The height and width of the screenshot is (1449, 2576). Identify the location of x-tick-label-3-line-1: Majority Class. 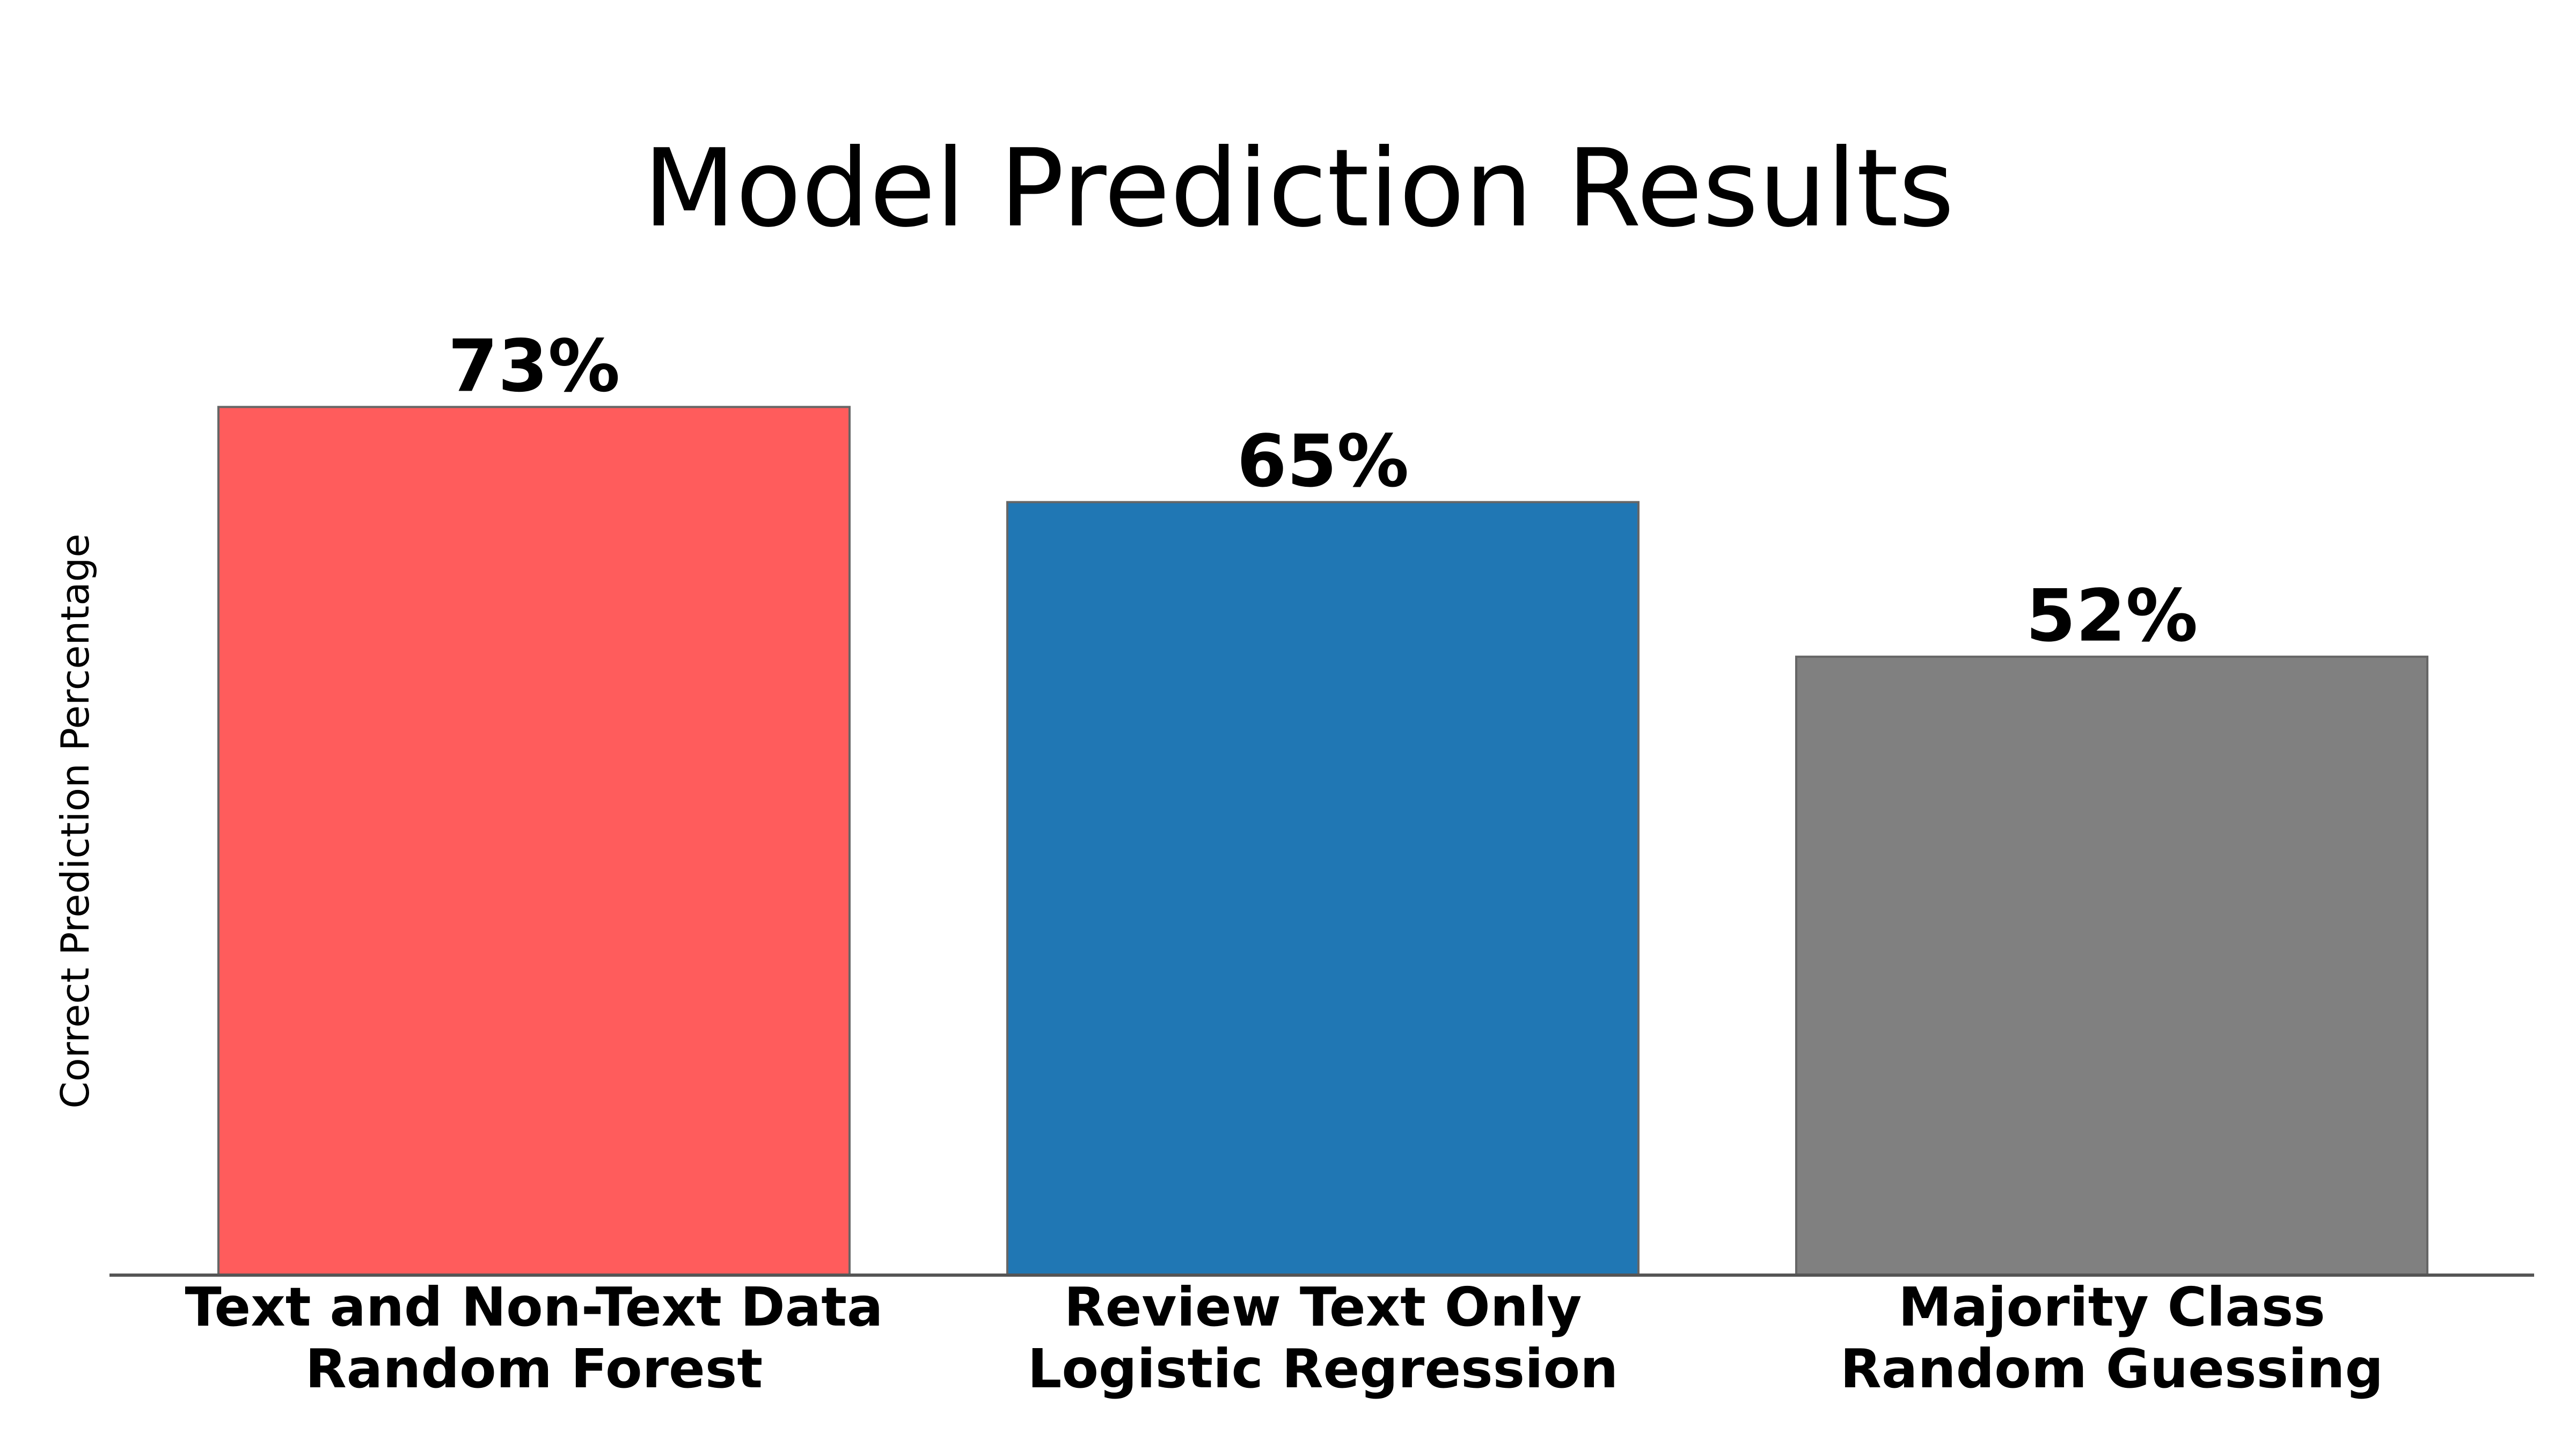
(2111, 1307).